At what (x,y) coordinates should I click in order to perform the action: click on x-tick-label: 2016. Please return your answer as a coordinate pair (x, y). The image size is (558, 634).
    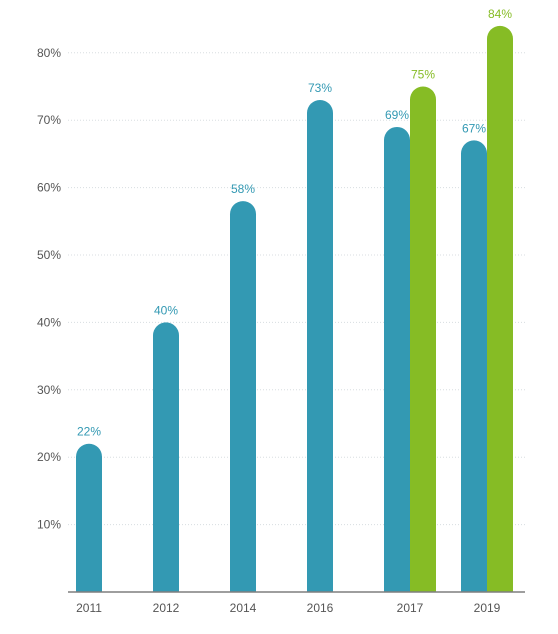
    Looking at the image, I should click on (320, 608).